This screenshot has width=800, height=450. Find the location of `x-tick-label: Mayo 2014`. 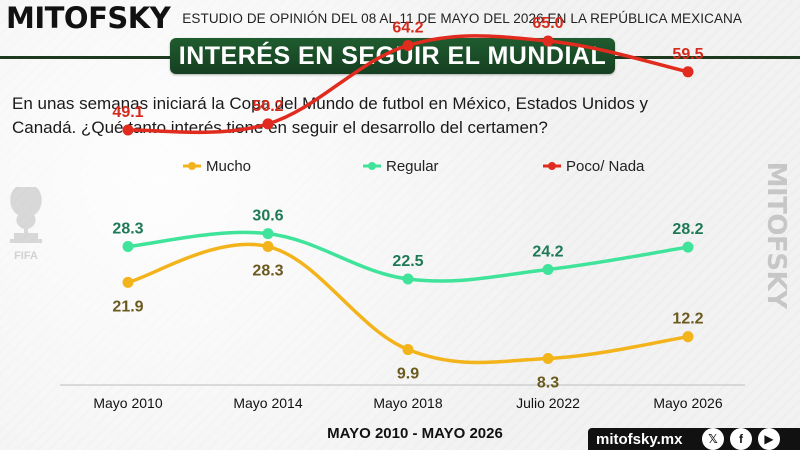

x-tick-label: Mayo 2014 is located at coordinates (267, 403).